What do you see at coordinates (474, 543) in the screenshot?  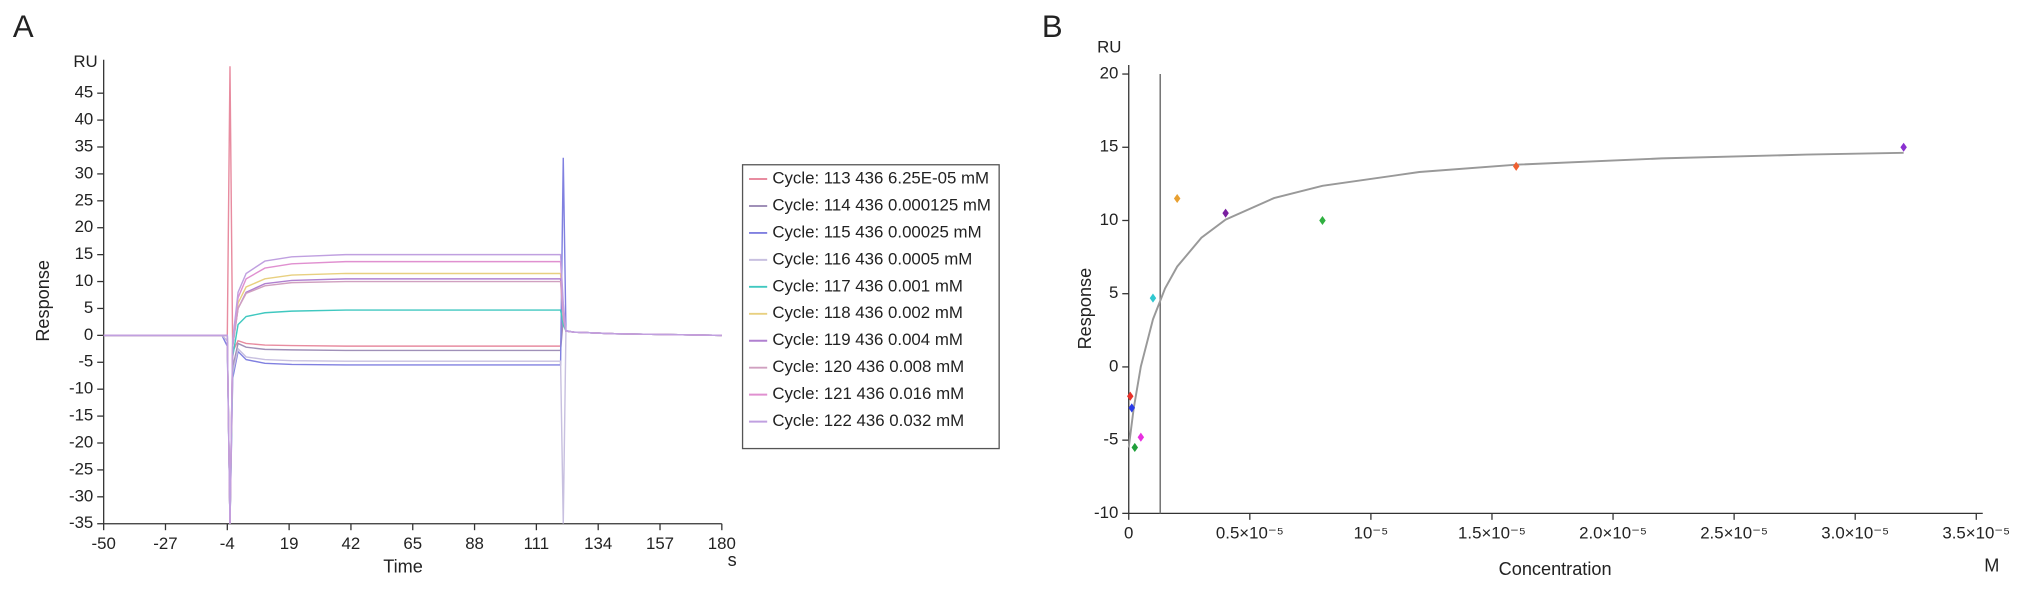 I see `x-tick-label: 88` at bounding box center [474, 543].